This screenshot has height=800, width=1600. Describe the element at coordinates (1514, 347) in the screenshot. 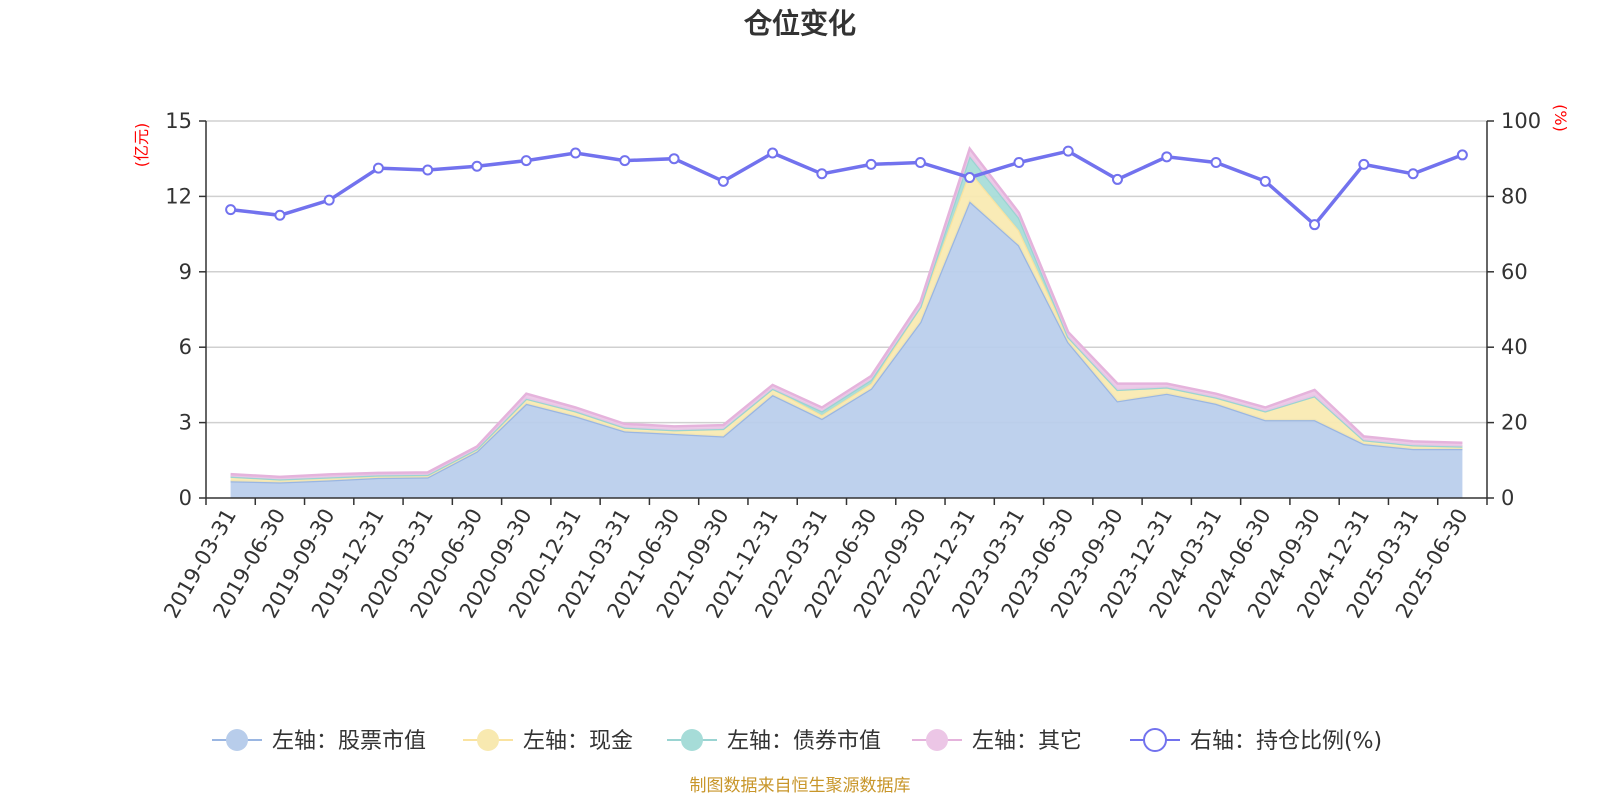

I see `right-tick-label: 40` at that location.